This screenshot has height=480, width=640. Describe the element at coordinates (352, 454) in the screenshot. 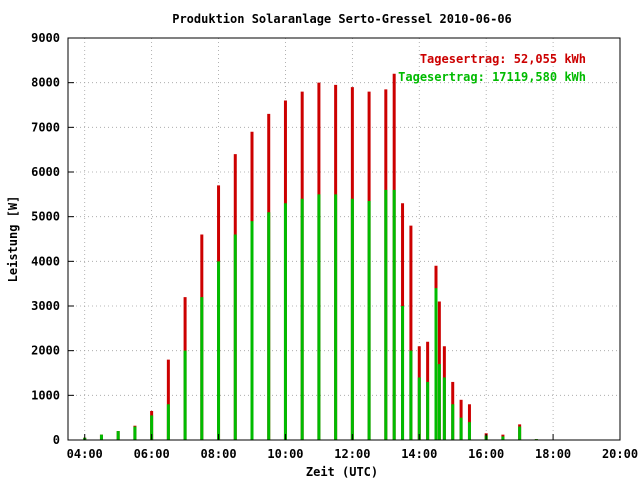

I see `x-tick-label: 12:00` at that location.